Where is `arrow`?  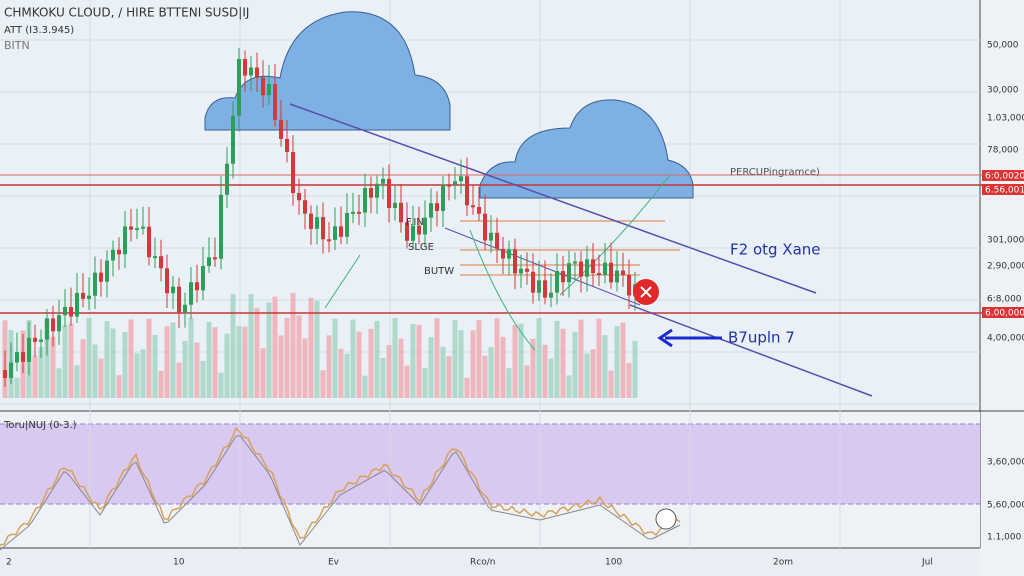 arrow is located at coordinates (689, 338).